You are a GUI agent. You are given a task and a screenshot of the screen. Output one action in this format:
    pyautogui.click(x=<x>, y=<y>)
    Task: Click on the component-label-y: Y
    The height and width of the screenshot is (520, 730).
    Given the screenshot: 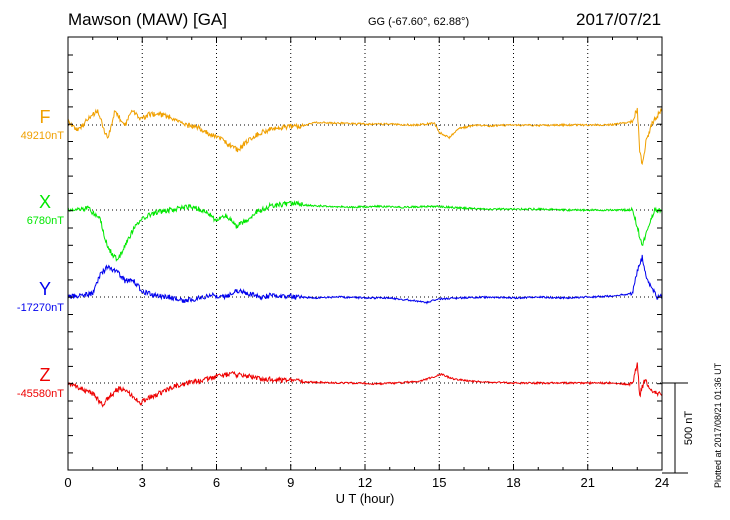 What is the action you would take?
    pyautogui.click(x=45, y=289)
    